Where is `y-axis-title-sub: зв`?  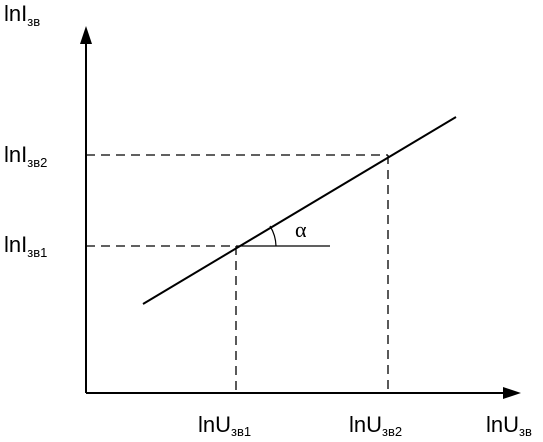
y-axis-title-sub: зв is located at coordinates (33, 21).